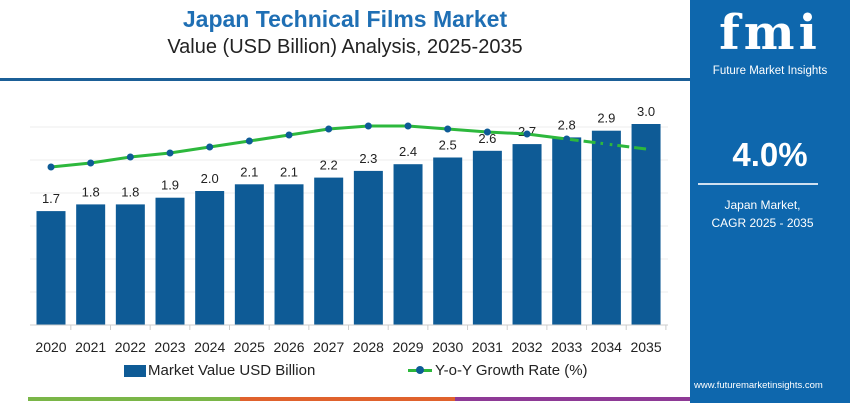 This screenshot has height=403, width=850. What do you see at coordinates (448, 145) in the screenshot?
I see `bar-label-2030: 2.5` at bounding box center [448, 145].